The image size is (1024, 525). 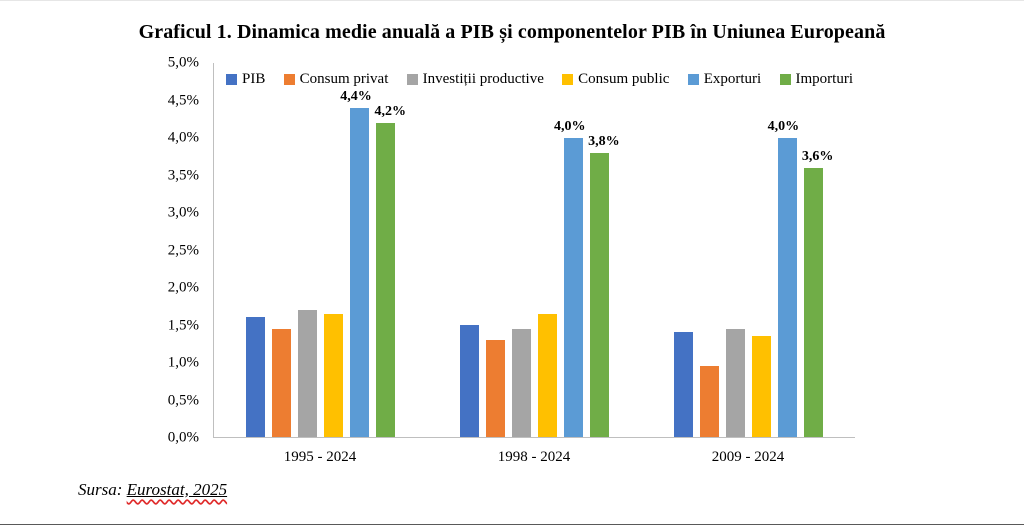 What do you see at coordinates (604, 285) in the screenshot?
I see `bar-importuri: 3,8%` at bounding box center [604, 285].